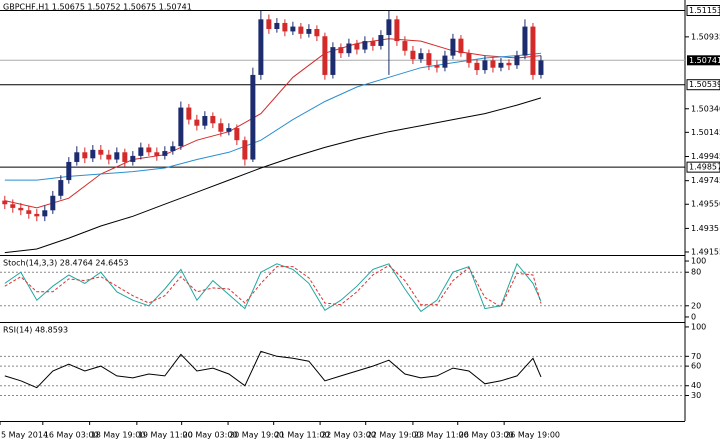  Describe the element at coordinates (705, 204) in the screenshot. I see `y-tick-label: 1.49550` at that location.